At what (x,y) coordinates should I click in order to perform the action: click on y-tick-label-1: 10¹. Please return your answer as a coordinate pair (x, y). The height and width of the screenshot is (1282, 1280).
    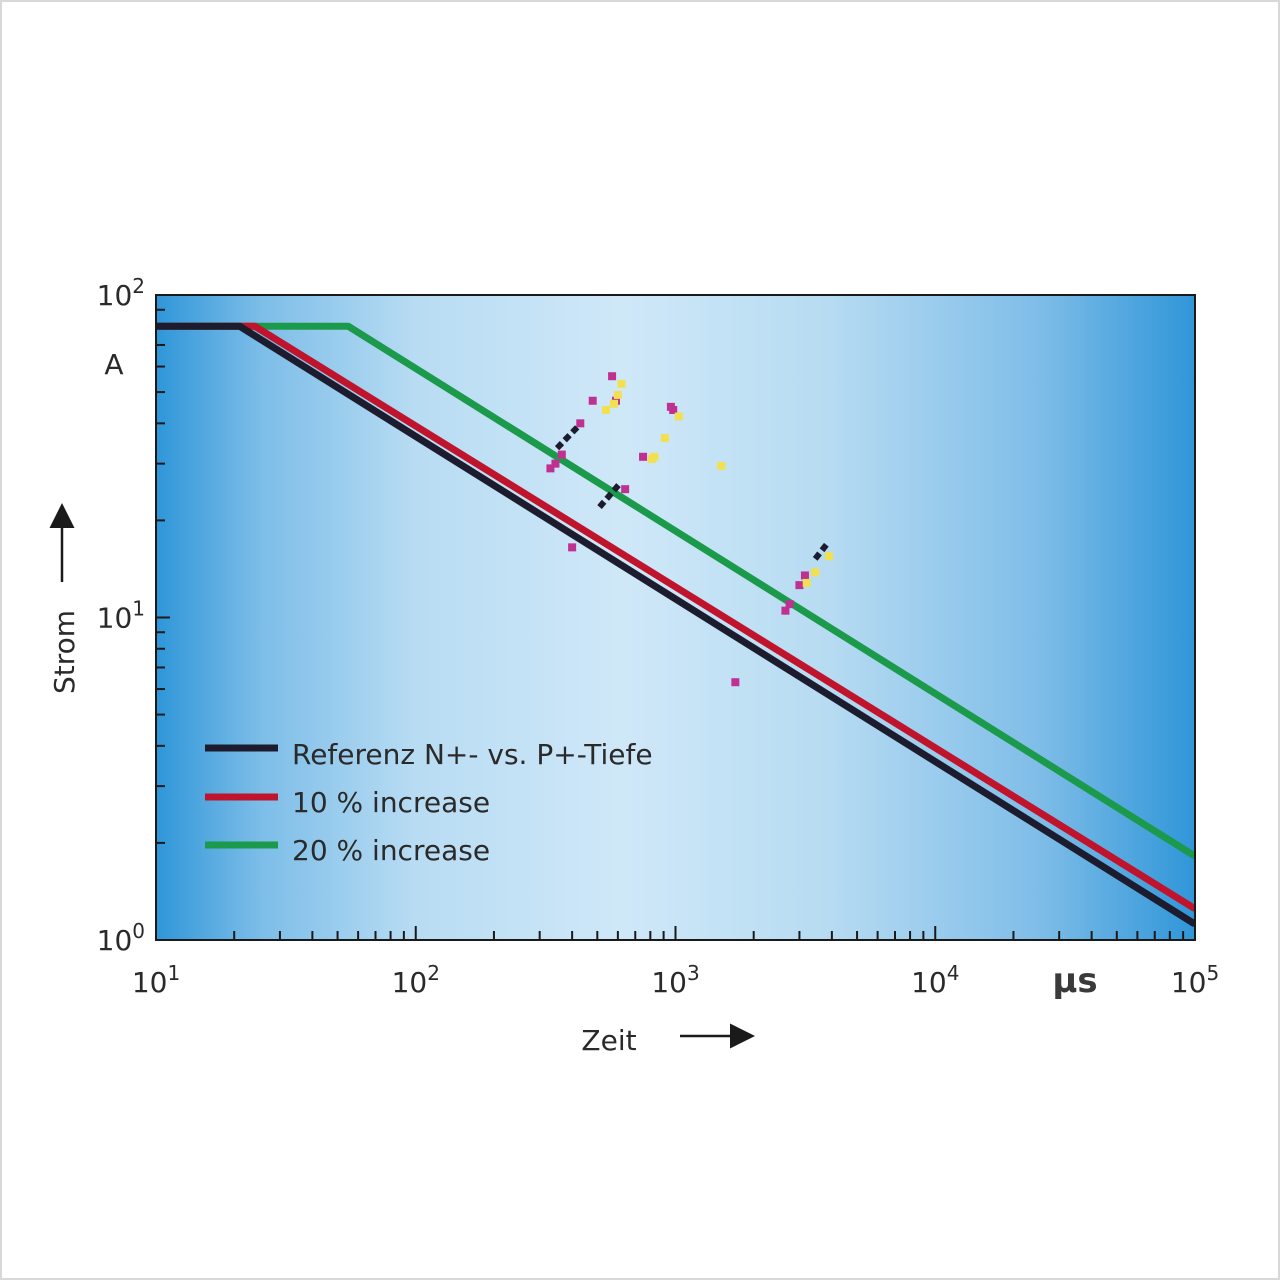
    Looking at the image, I should click on (121, 616).